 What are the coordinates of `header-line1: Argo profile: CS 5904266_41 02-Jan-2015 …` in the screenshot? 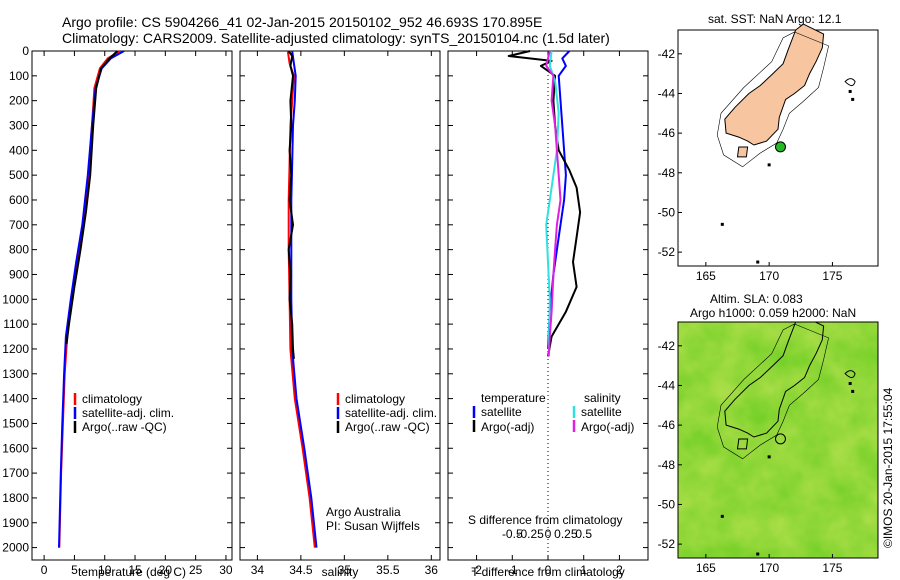 It's located at (302, 22).